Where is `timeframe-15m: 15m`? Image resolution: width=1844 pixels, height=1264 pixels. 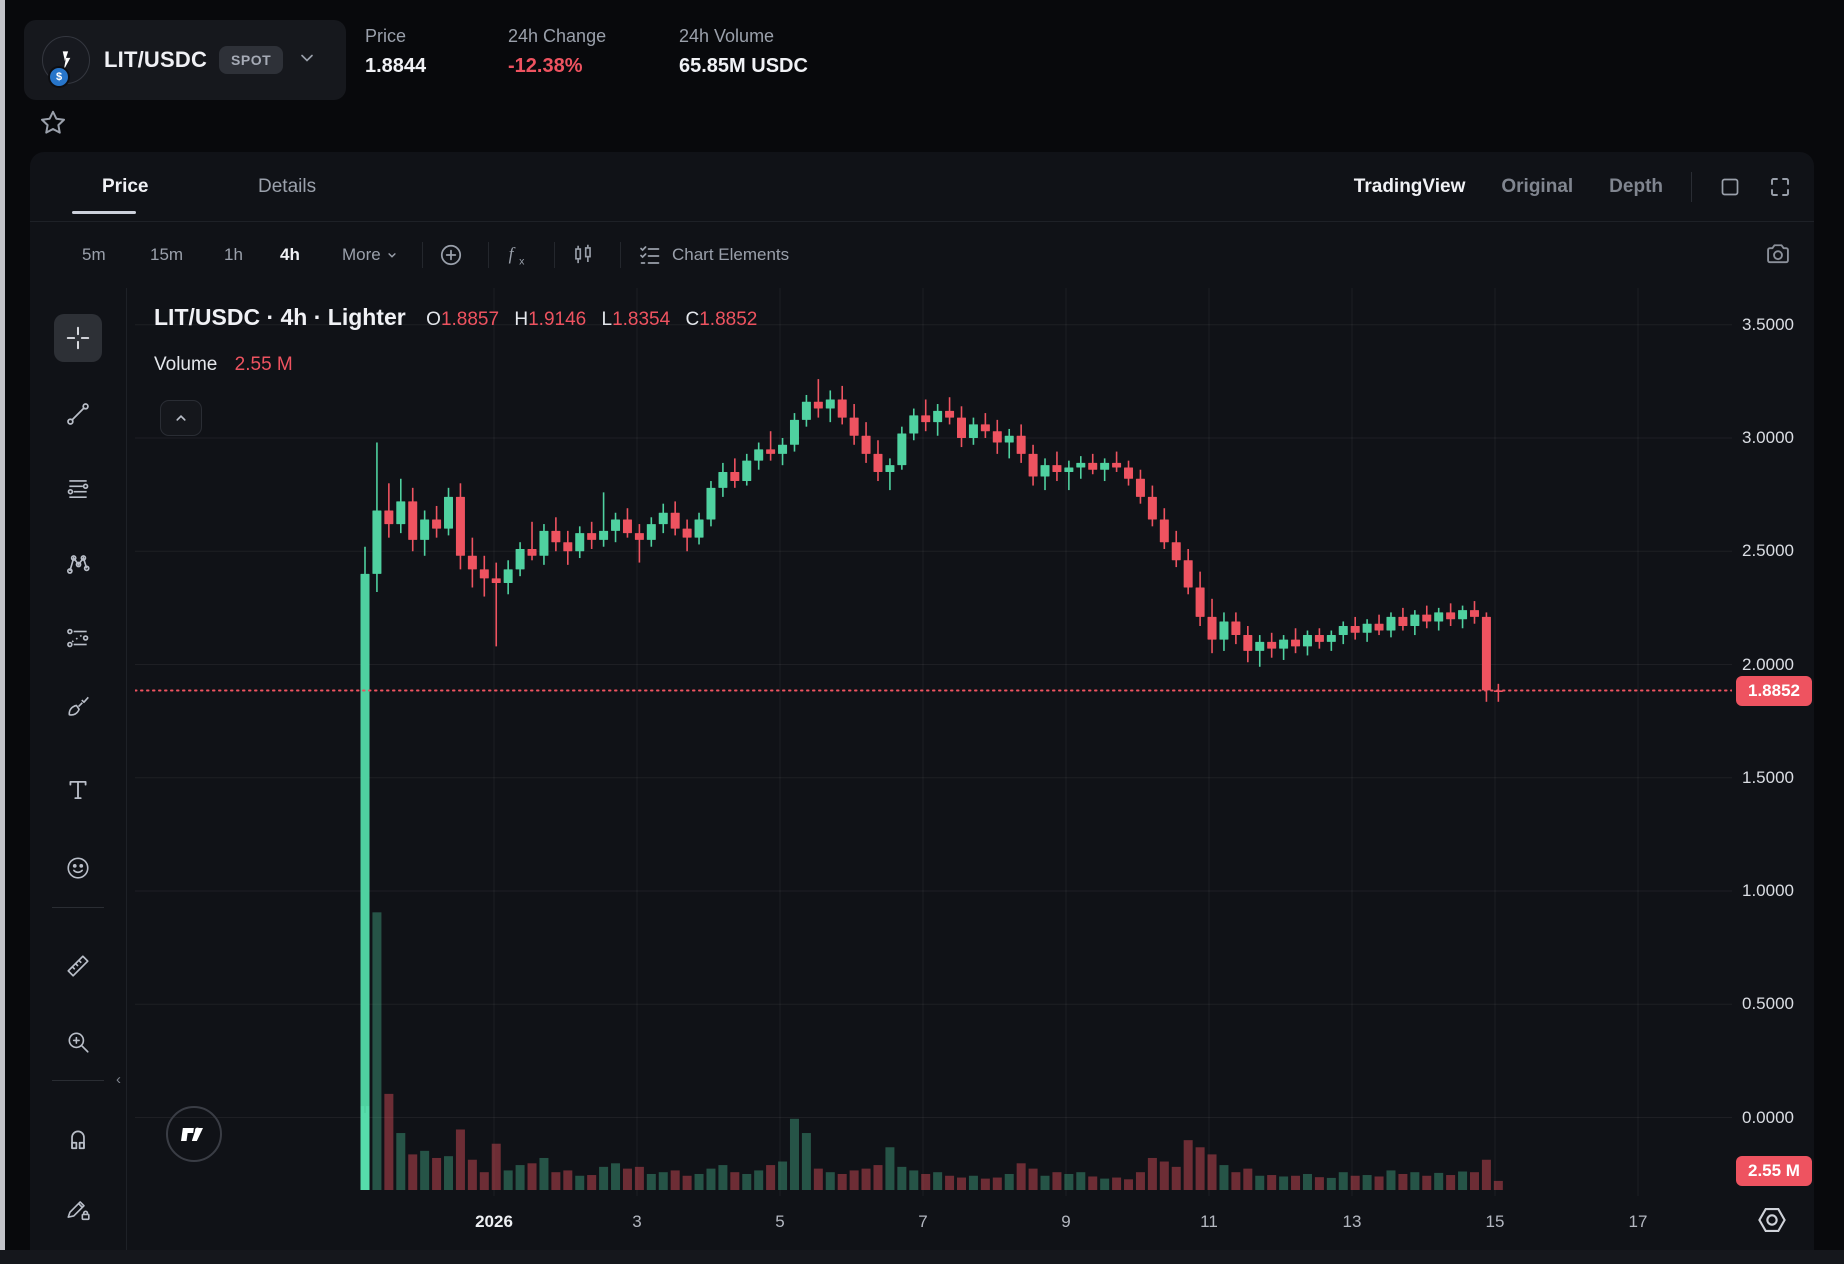
timeframe-15m: 15m is located at coordinates (167, 254).